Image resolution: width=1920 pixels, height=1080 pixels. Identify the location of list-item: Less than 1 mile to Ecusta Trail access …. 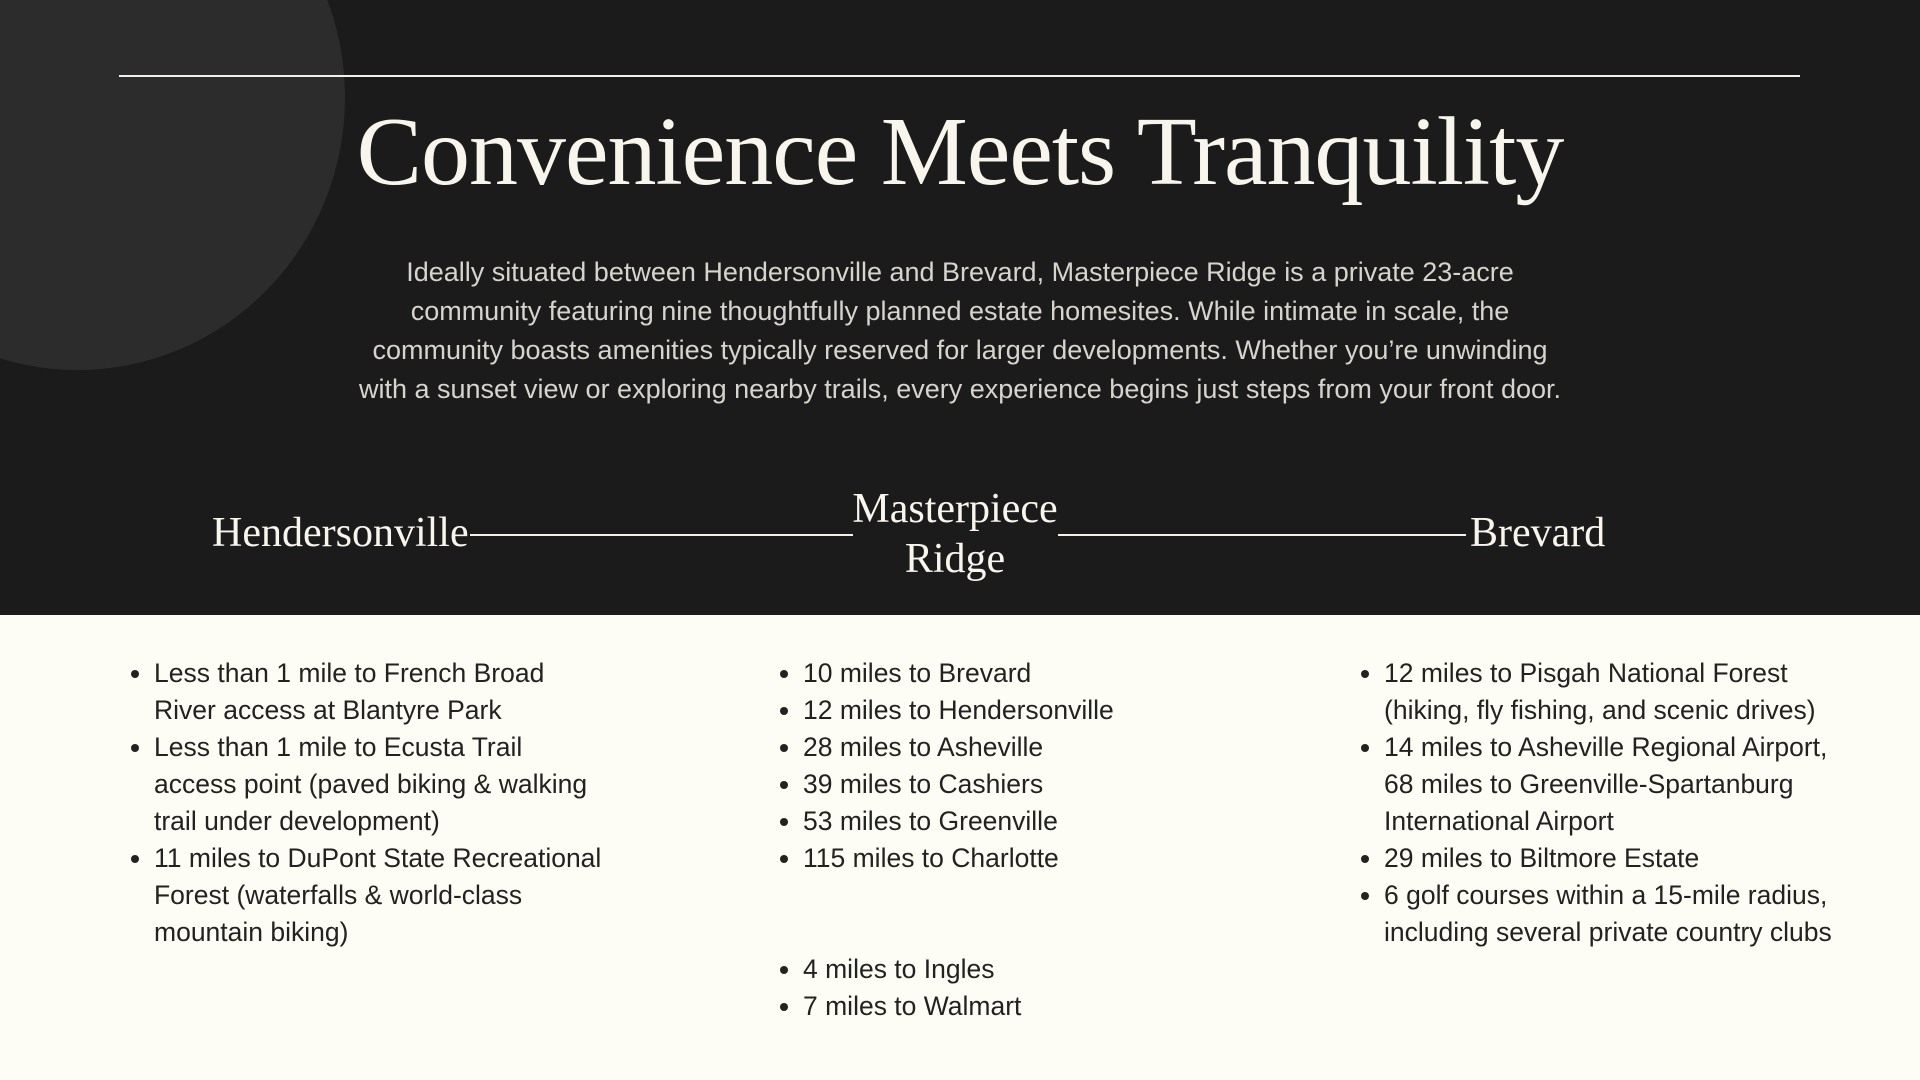
(379, 784).